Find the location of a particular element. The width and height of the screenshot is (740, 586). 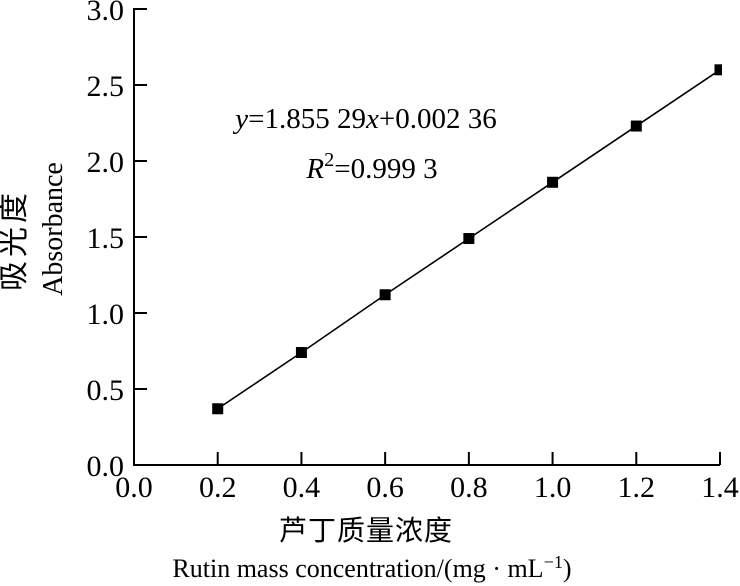

y-axis-label-en: Absorbance is located at coordinates (53, 229).